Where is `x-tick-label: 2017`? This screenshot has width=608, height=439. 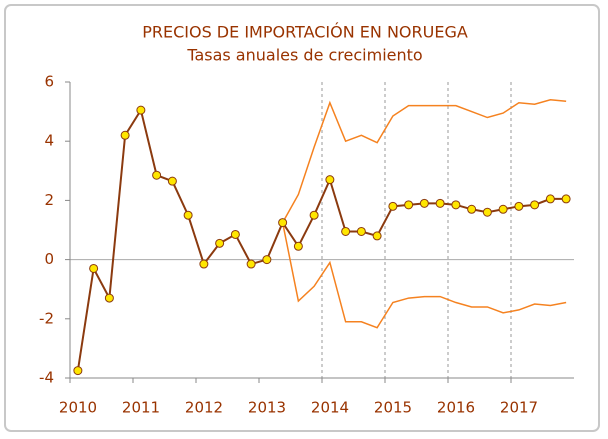 x-tick-label: 2017 is located at coordinates (519, 408).